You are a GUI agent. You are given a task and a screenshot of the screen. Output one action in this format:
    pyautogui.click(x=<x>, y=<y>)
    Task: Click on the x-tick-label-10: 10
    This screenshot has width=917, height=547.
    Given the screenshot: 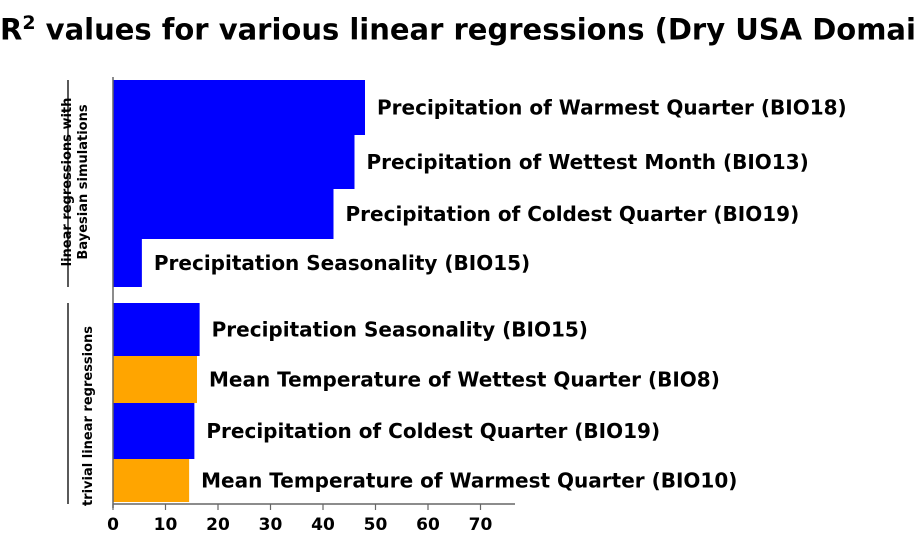 What is the action you would take?
    pyautogui.click(x=166, y=525)
    